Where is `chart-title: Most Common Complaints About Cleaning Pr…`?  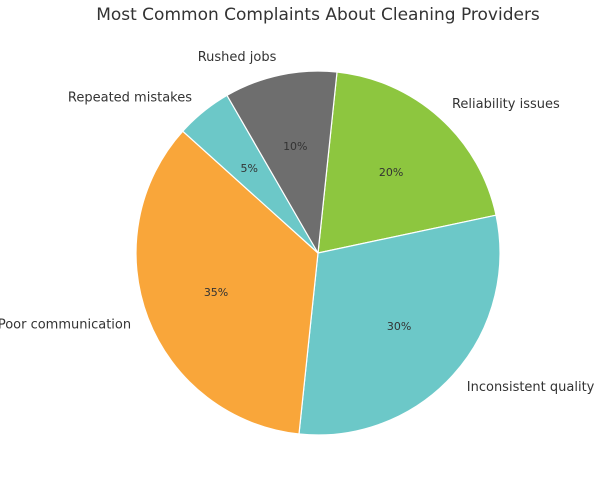
chart-title: Most Common Complaints About Cleaning Pr… is located at coordinates (318, 15).